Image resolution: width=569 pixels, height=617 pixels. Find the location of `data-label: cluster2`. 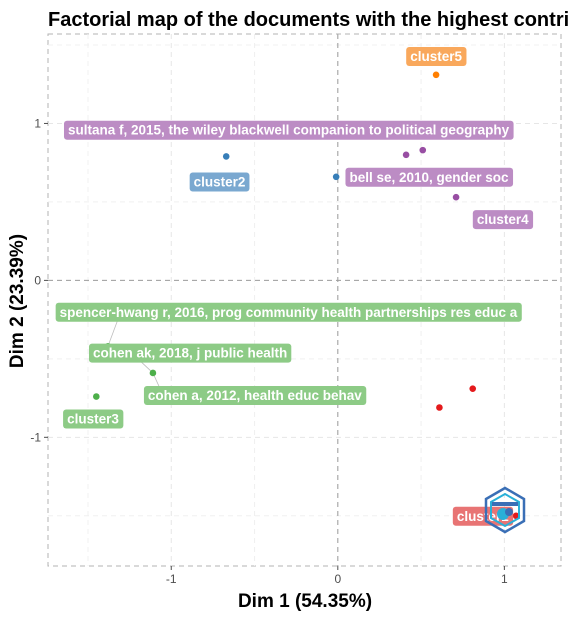

data-label: cluster2 is located at coordinates (220, 182).